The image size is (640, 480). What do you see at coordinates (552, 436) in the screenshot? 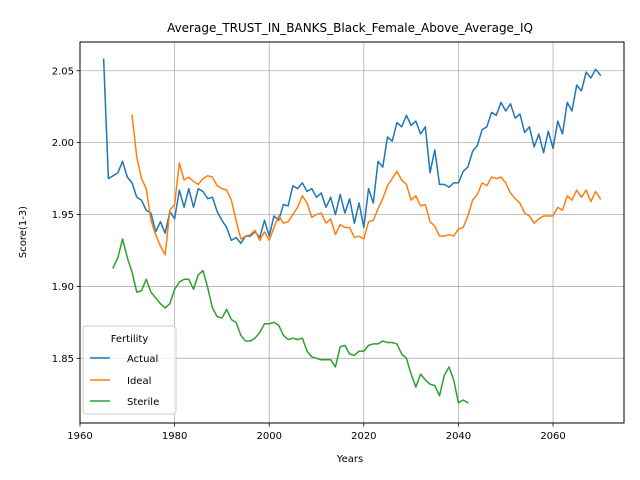
I see `x-tick-label: 2060` at bounding box center [552, 436].